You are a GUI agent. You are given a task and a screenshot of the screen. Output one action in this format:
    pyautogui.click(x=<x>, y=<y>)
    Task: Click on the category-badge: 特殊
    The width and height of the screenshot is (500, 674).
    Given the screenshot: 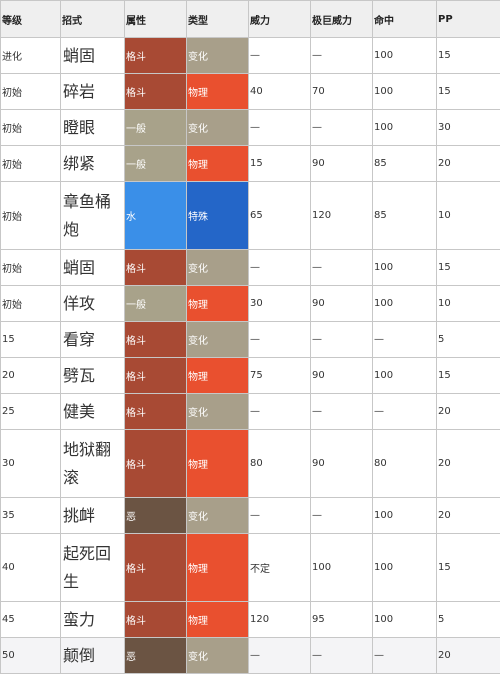 What is the action you would take?
    pyautogui.click(x=218, y=216)
    